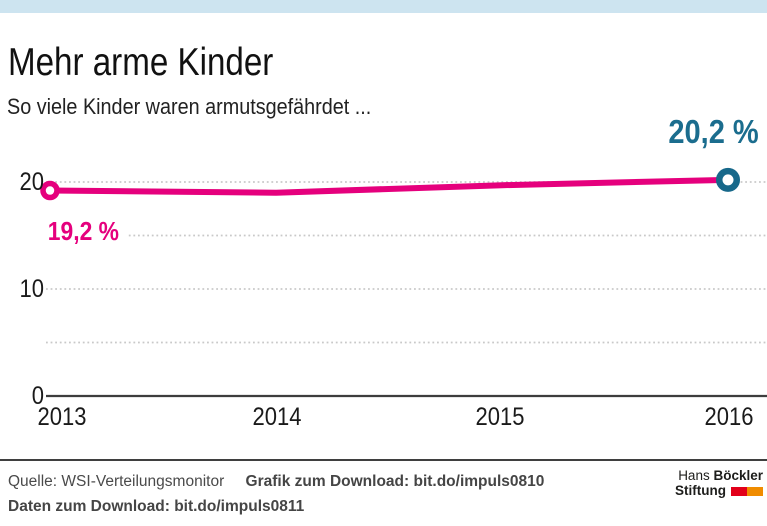 This screenshot has height=526, width=767. Describe the element at coordinates (116, 481) in the screenshot. I see `source-text: Quelle: WSI-Verteilungsmonitor` at that location.